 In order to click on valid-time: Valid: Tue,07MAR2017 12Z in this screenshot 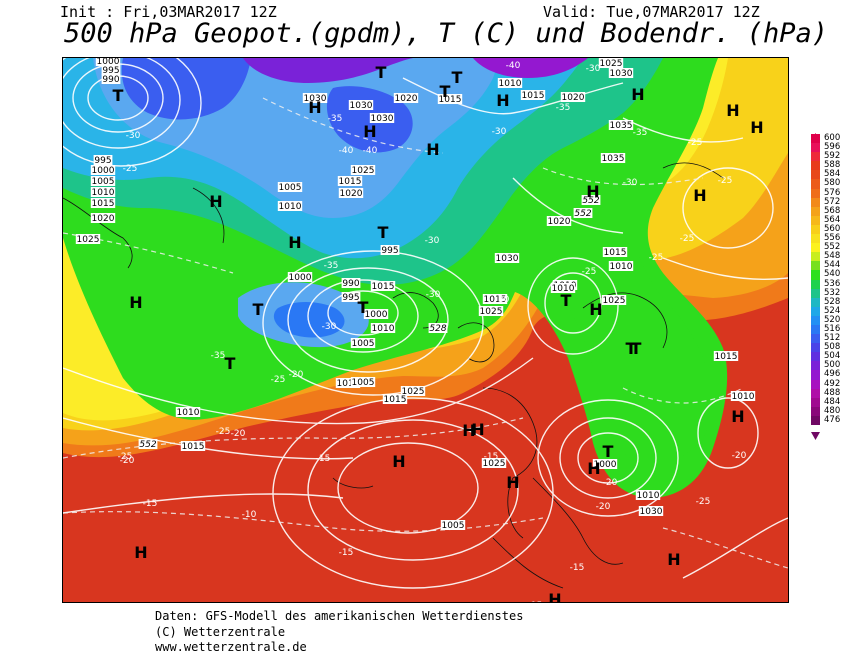, I will do `click(651, 12)`.